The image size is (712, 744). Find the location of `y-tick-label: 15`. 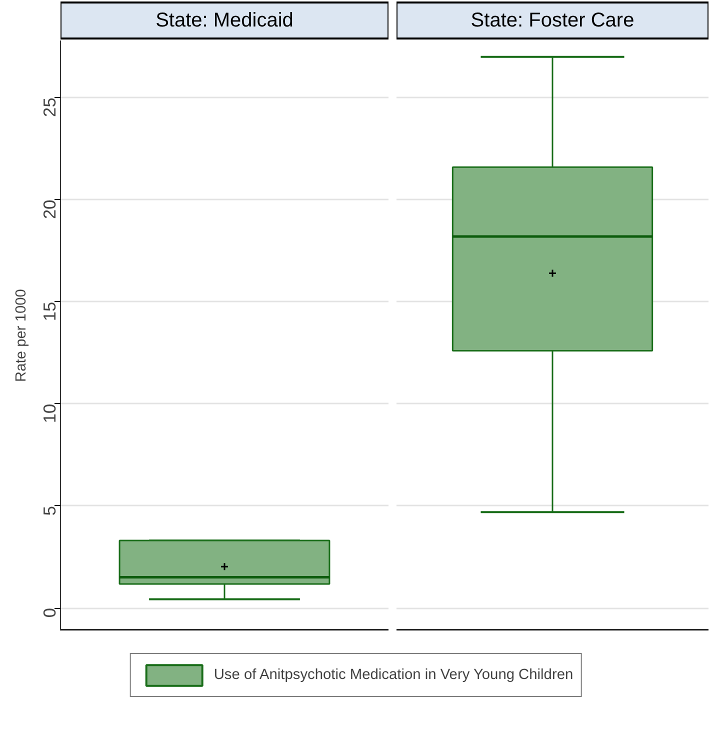

y-tick-label: 15 is located at coordinates (50, 312).